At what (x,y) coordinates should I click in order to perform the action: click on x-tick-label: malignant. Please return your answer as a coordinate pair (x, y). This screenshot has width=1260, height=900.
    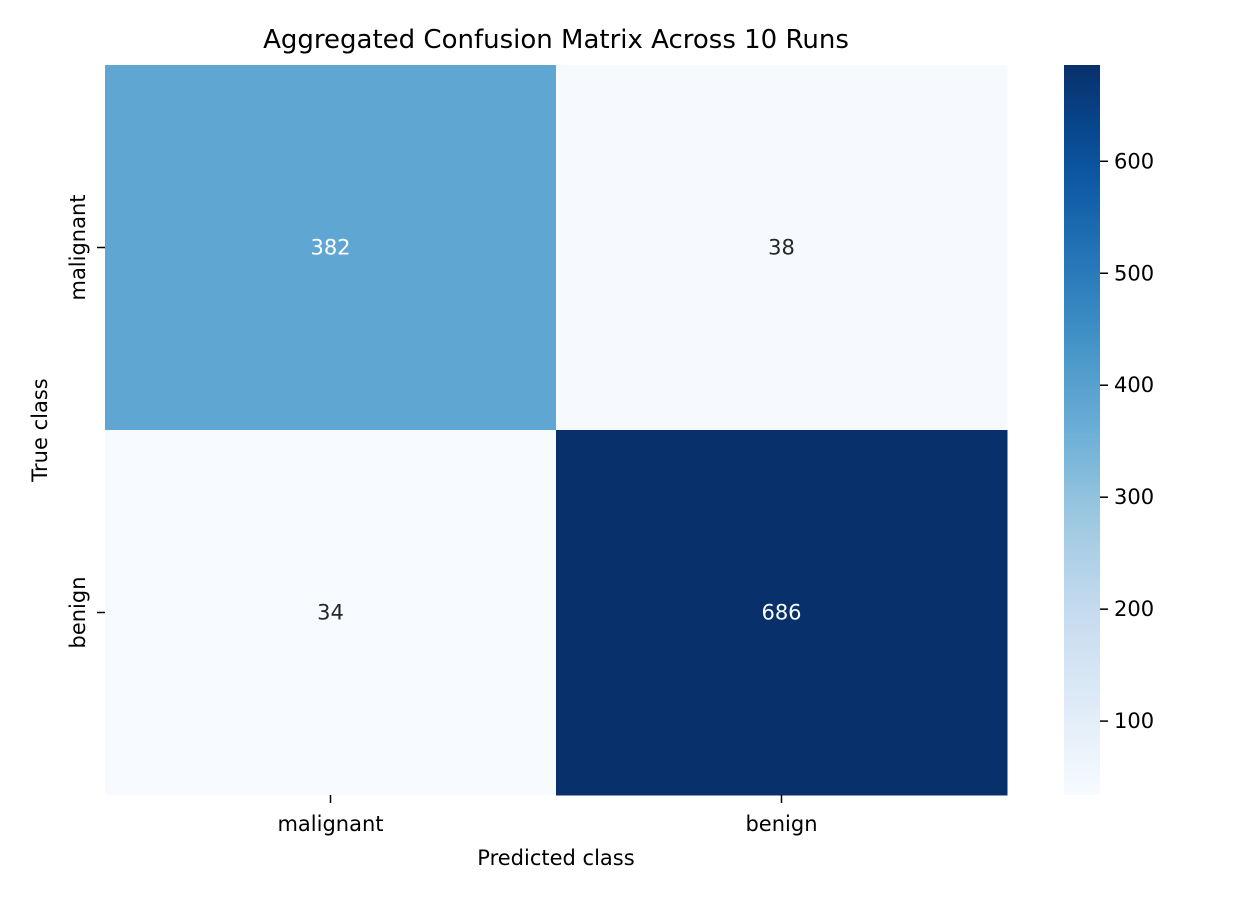
    Looking at the image, I should click on (330, 824).